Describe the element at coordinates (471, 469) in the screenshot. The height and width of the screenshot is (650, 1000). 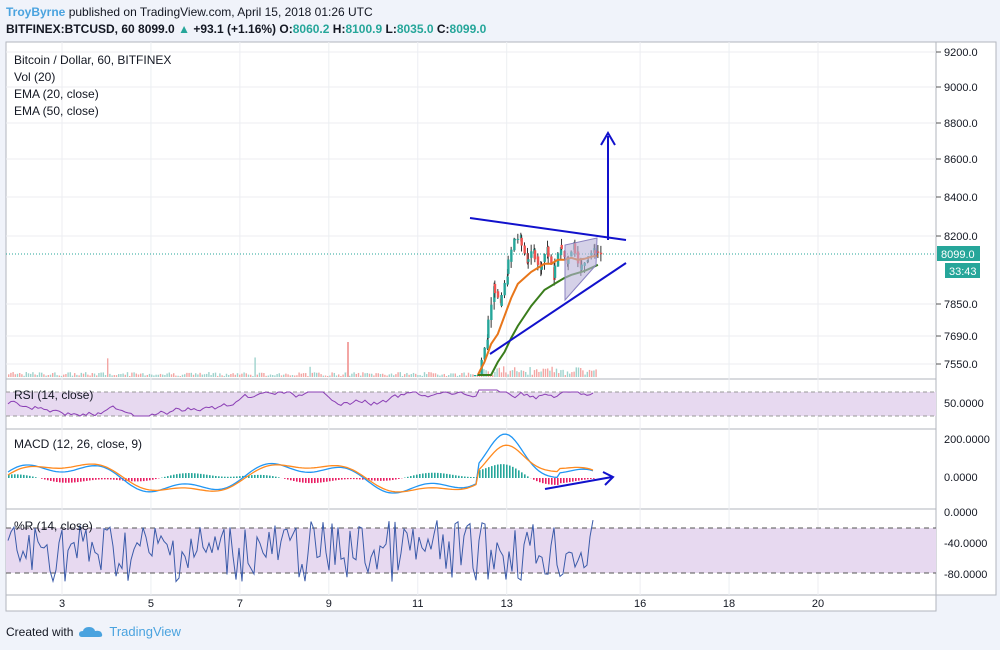
I see `macd-pane` at that location.